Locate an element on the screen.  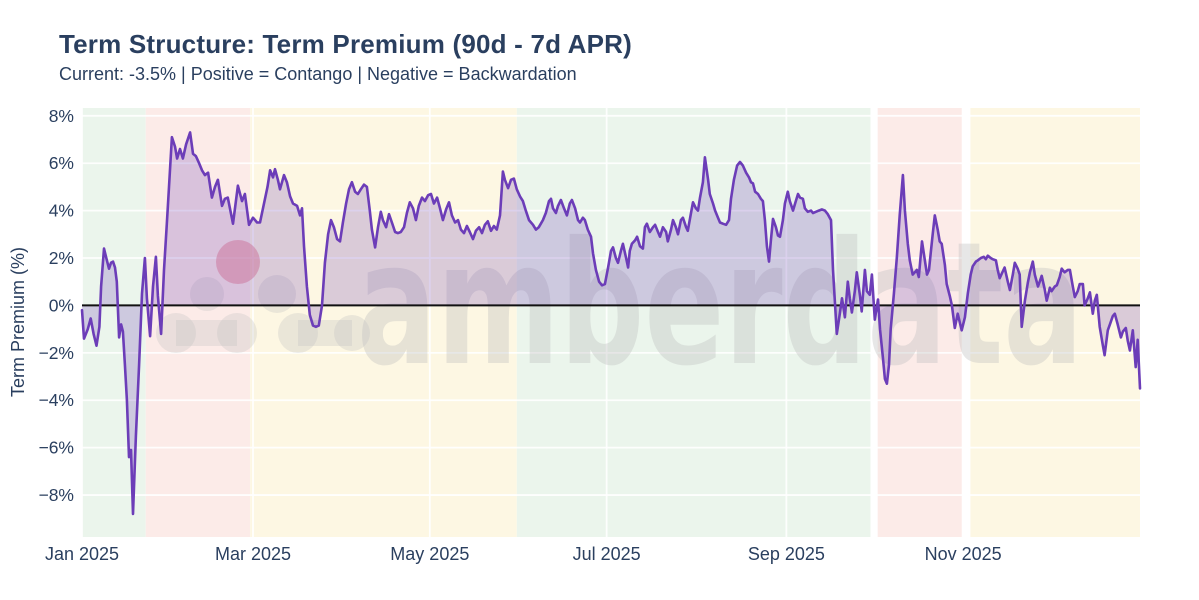
x-tick-label: Sep 2025 is located at coordinates (786, 554).